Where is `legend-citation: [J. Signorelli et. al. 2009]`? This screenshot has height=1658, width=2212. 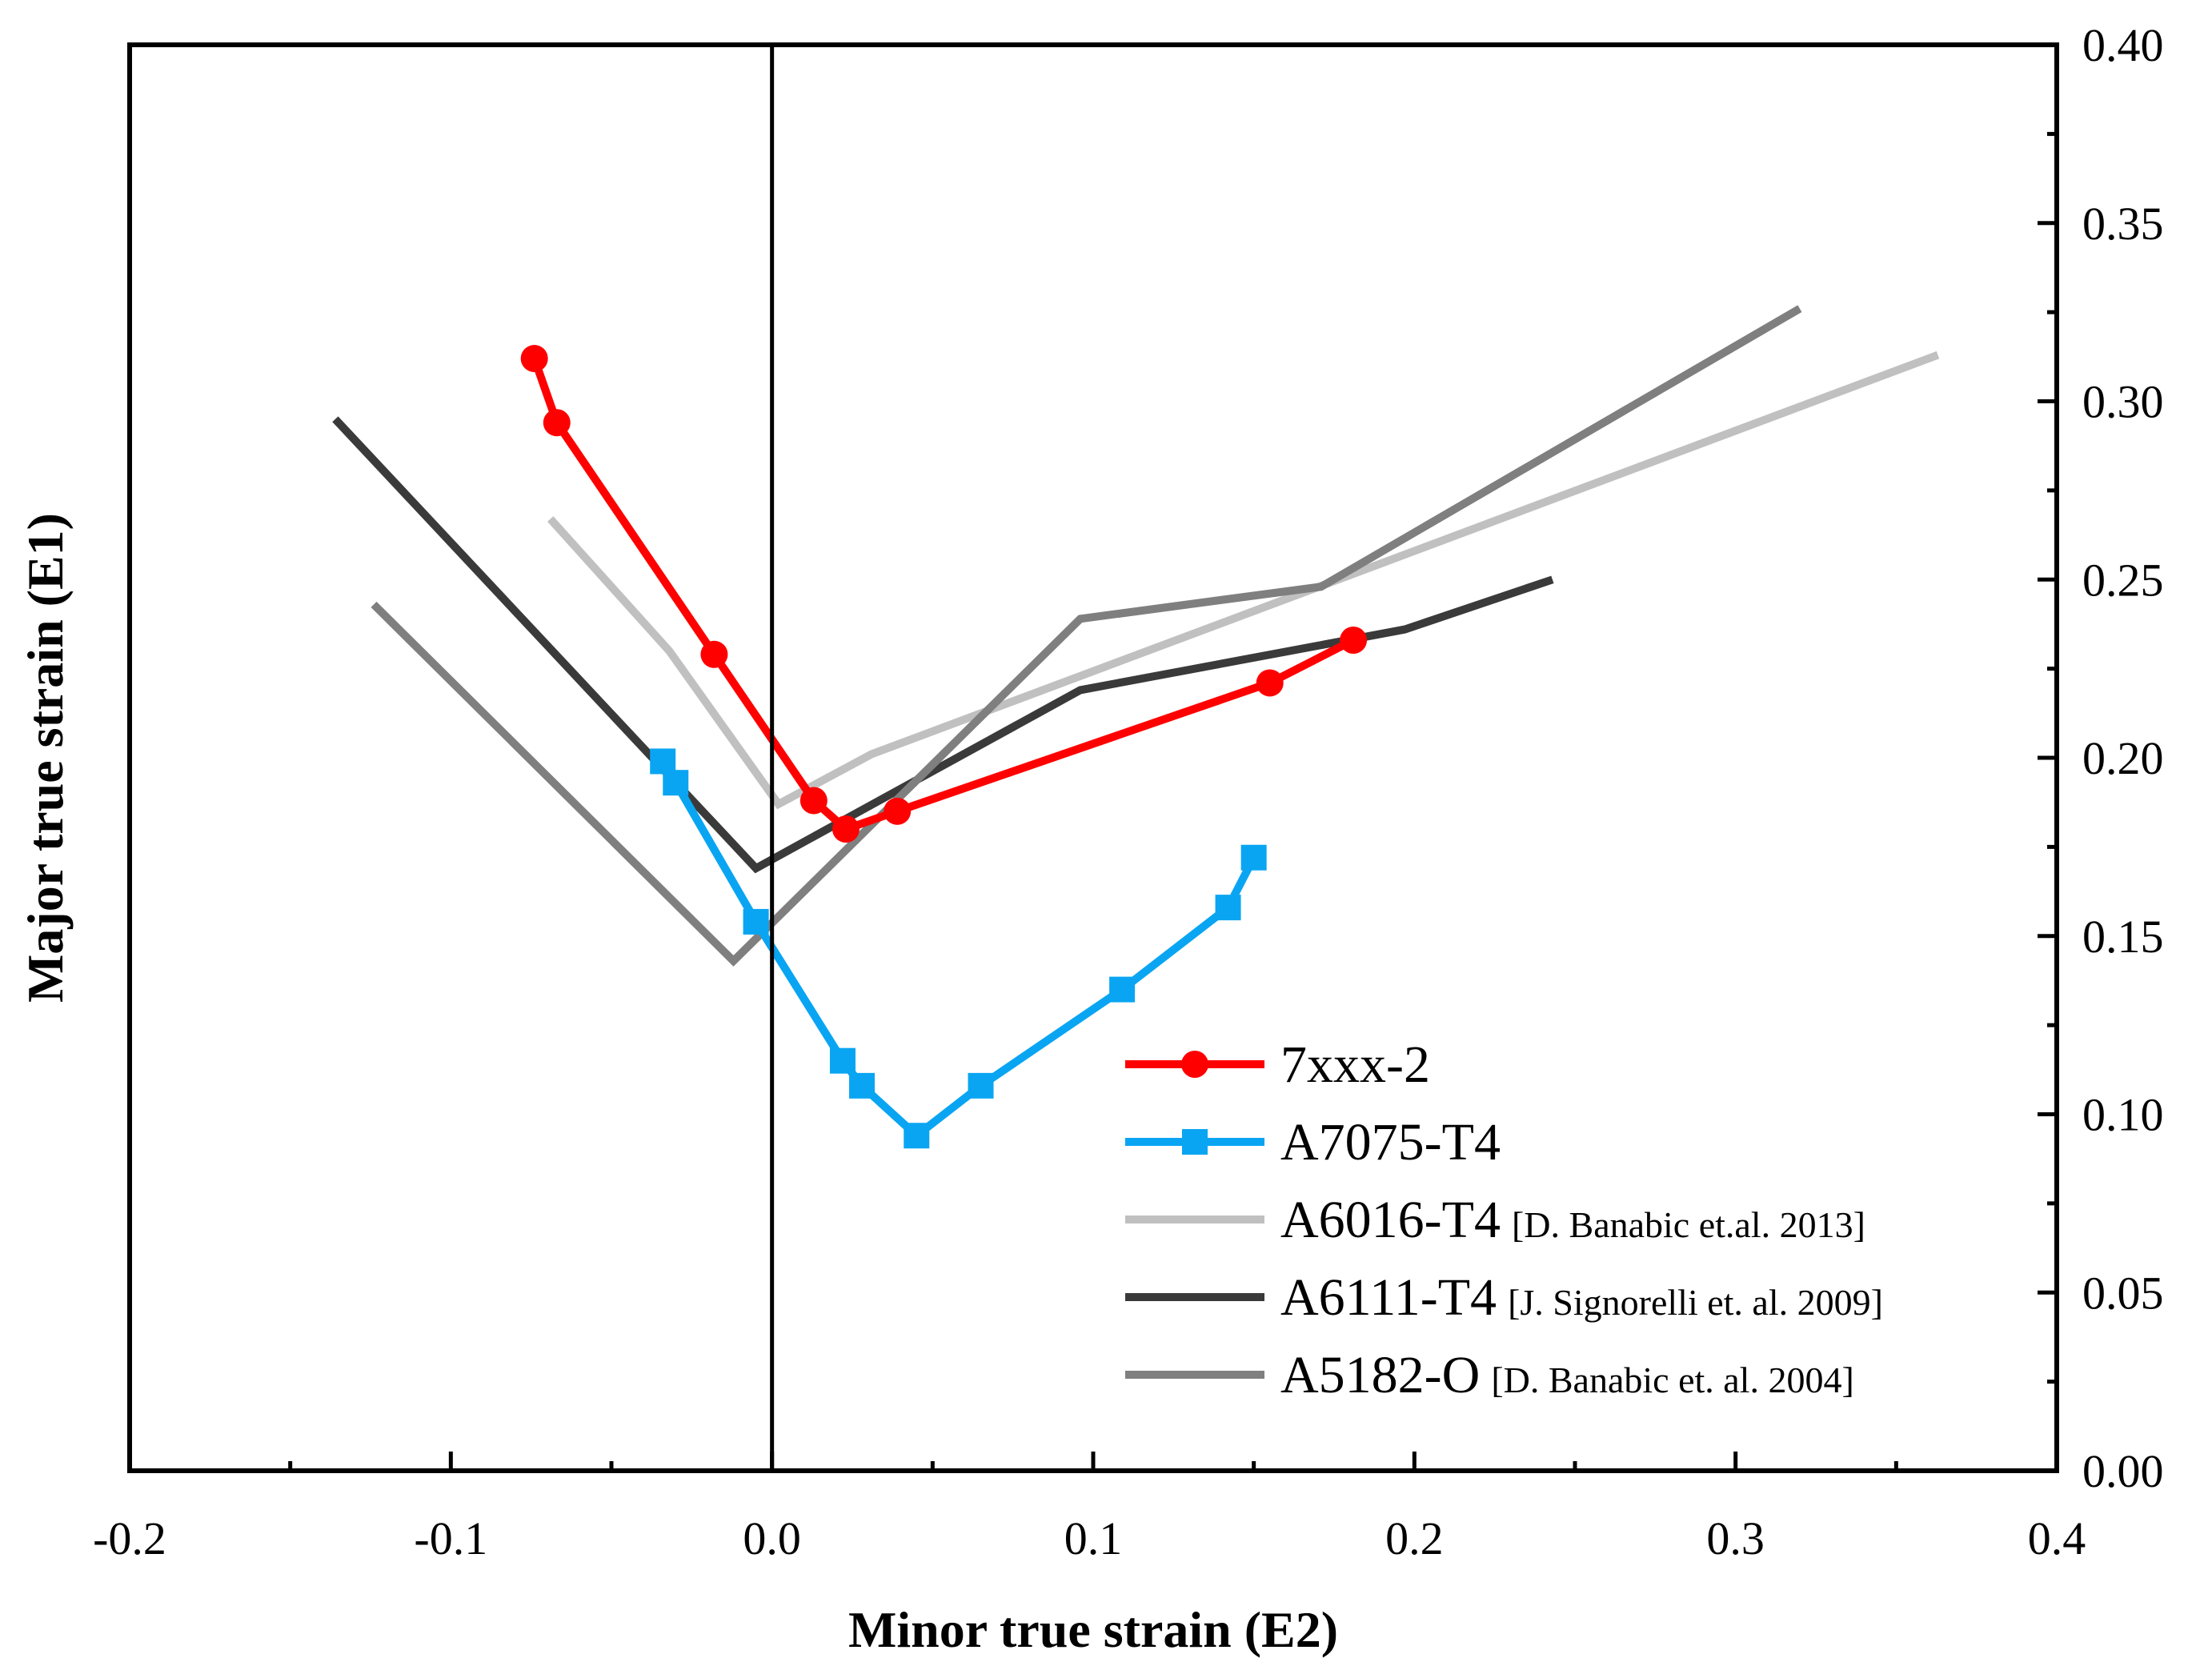
legend-citation: [J. Signorelli et. al. 2009] is located at coordinates (1695, 1302).